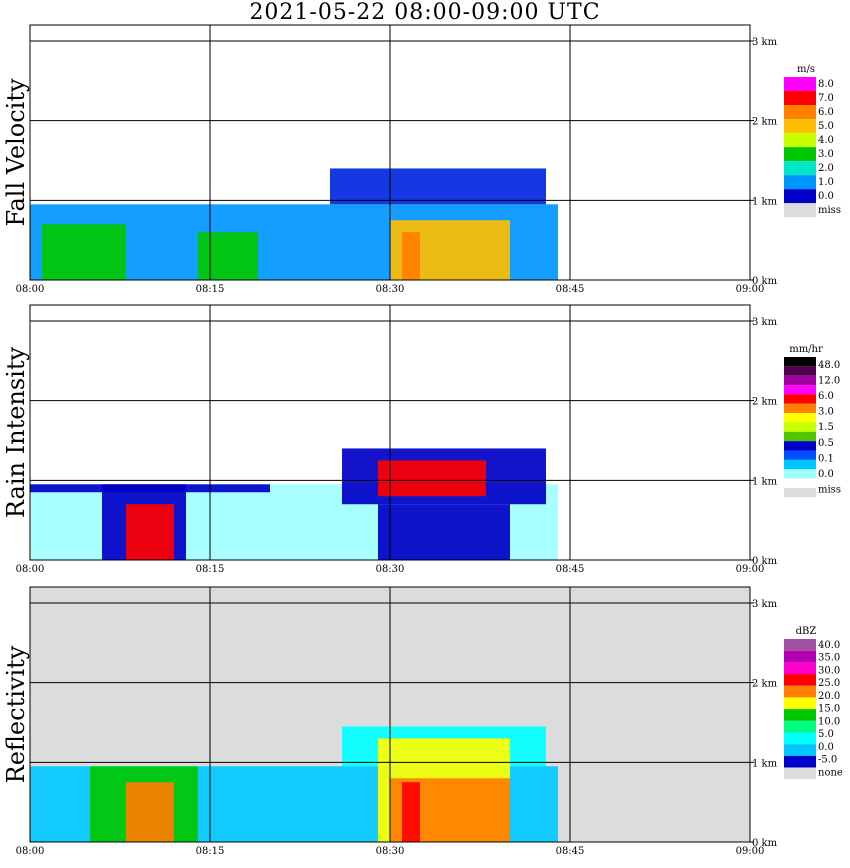  What do you see at coordinates (829, 645) in the screenshot?
I see `legend-label: 40.0` at bounding box center [829, 645].